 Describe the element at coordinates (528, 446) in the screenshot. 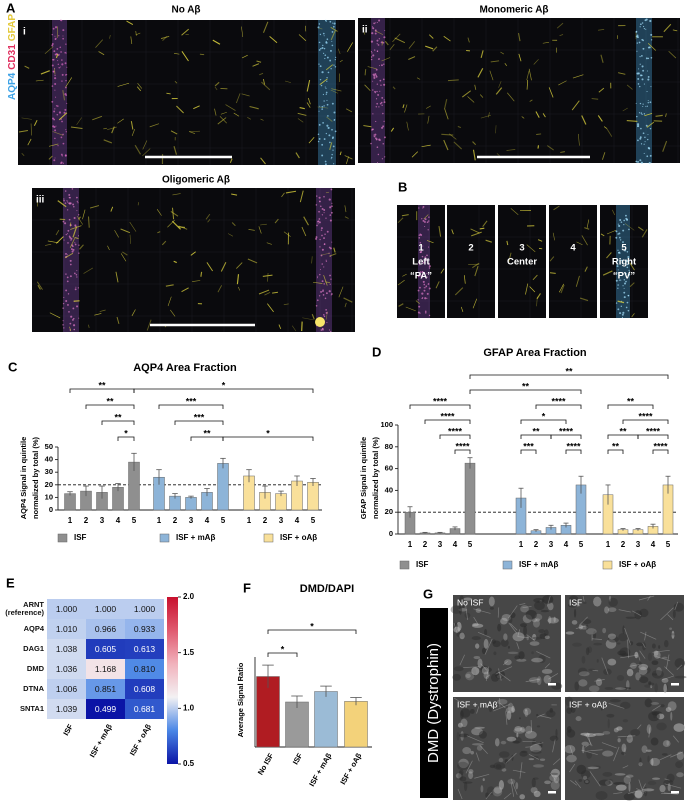

I see `significance-label: ***` at that location.